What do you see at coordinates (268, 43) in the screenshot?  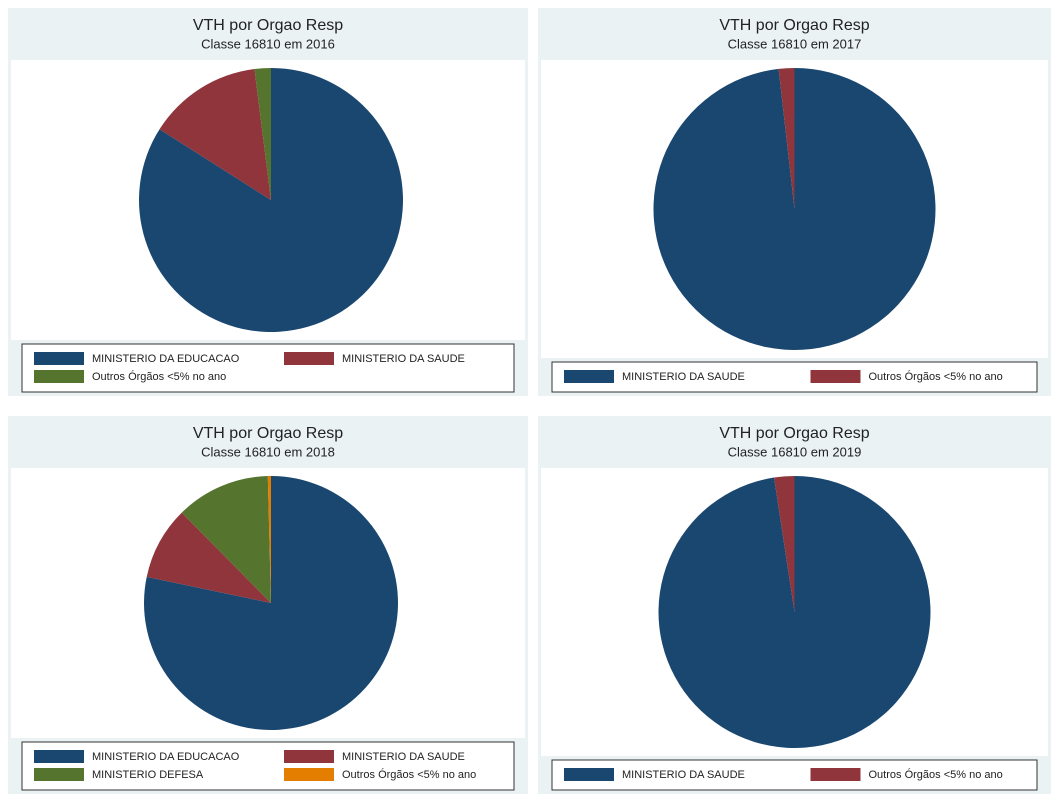 I see `chart-subtitle: Classe 16810 em 2016` at bounding box center [268, 43].